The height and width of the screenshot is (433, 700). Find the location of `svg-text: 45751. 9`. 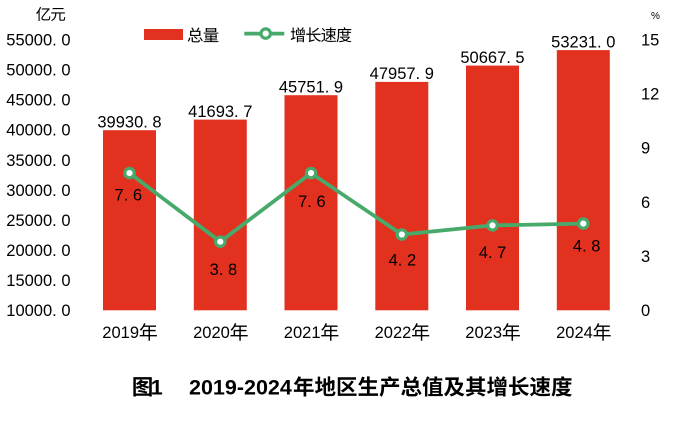

svg-text: 45751. 9 is located at coordinates (311, 87).